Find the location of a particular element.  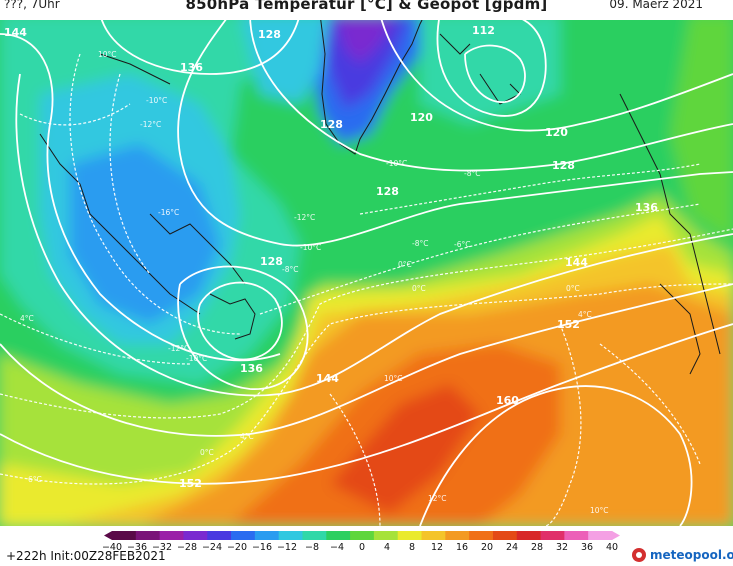

temp-label: -16°C is located at coordinates (168, 212).